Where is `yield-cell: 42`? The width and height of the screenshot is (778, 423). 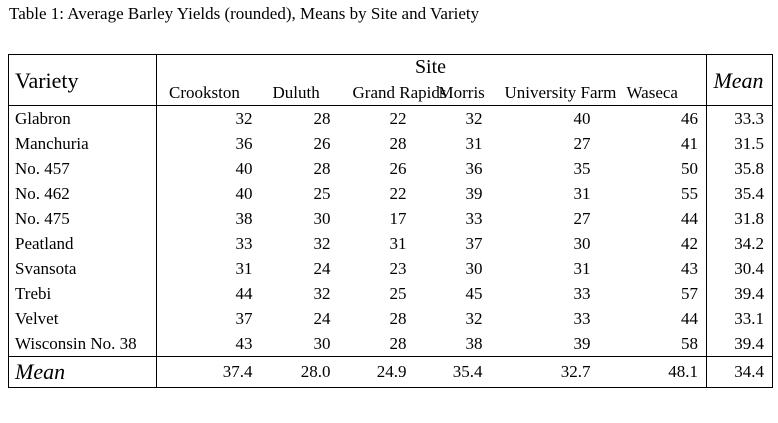 yield-cell: 42 is located at coordinates (689, 243).